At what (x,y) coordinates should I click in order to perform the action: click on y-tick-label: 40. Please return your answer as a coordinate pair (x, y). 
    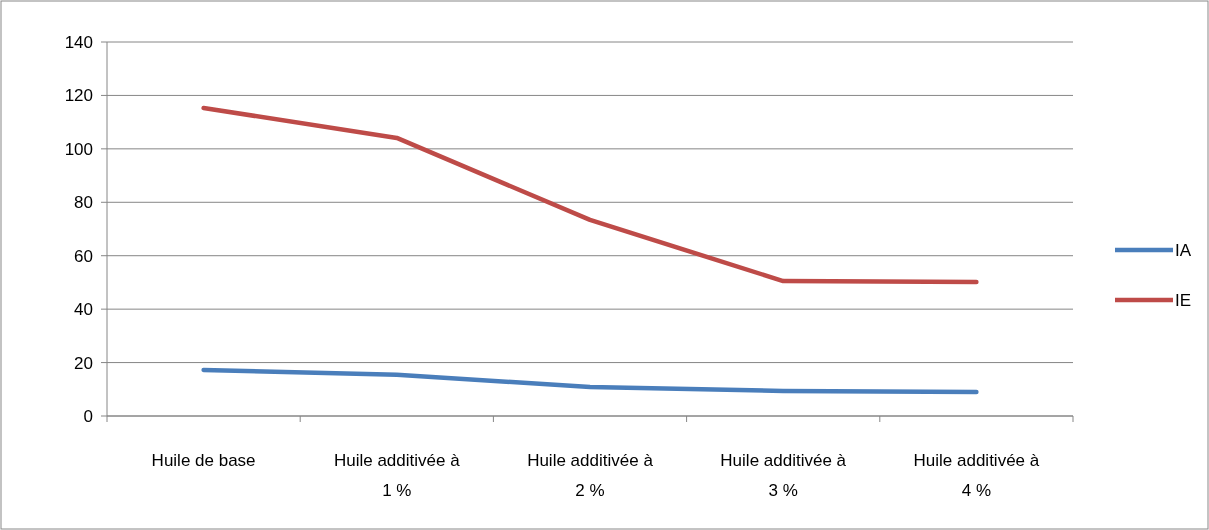
    Looking at the image, I should click on (83, 310).